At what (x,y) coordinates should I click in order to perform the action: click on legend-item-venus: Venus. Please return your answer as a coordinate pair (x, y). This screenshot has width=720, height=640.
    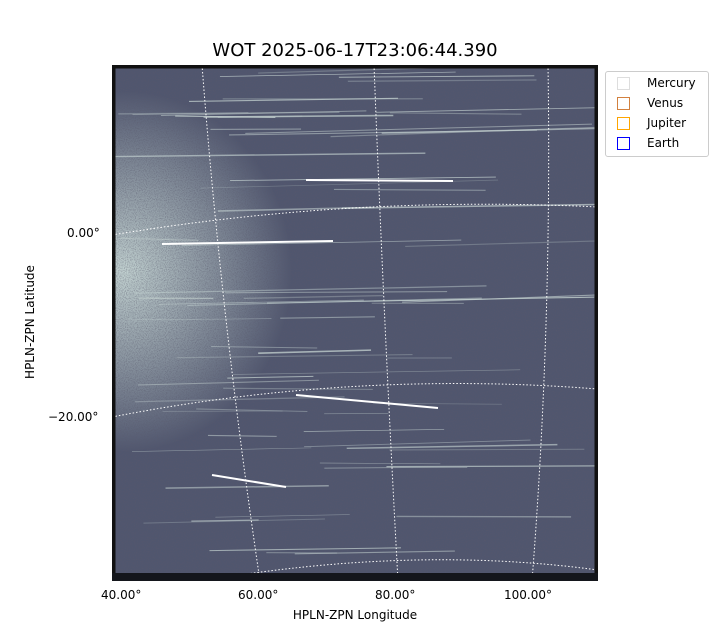
    Looking at the image, I should click on (650, 103).